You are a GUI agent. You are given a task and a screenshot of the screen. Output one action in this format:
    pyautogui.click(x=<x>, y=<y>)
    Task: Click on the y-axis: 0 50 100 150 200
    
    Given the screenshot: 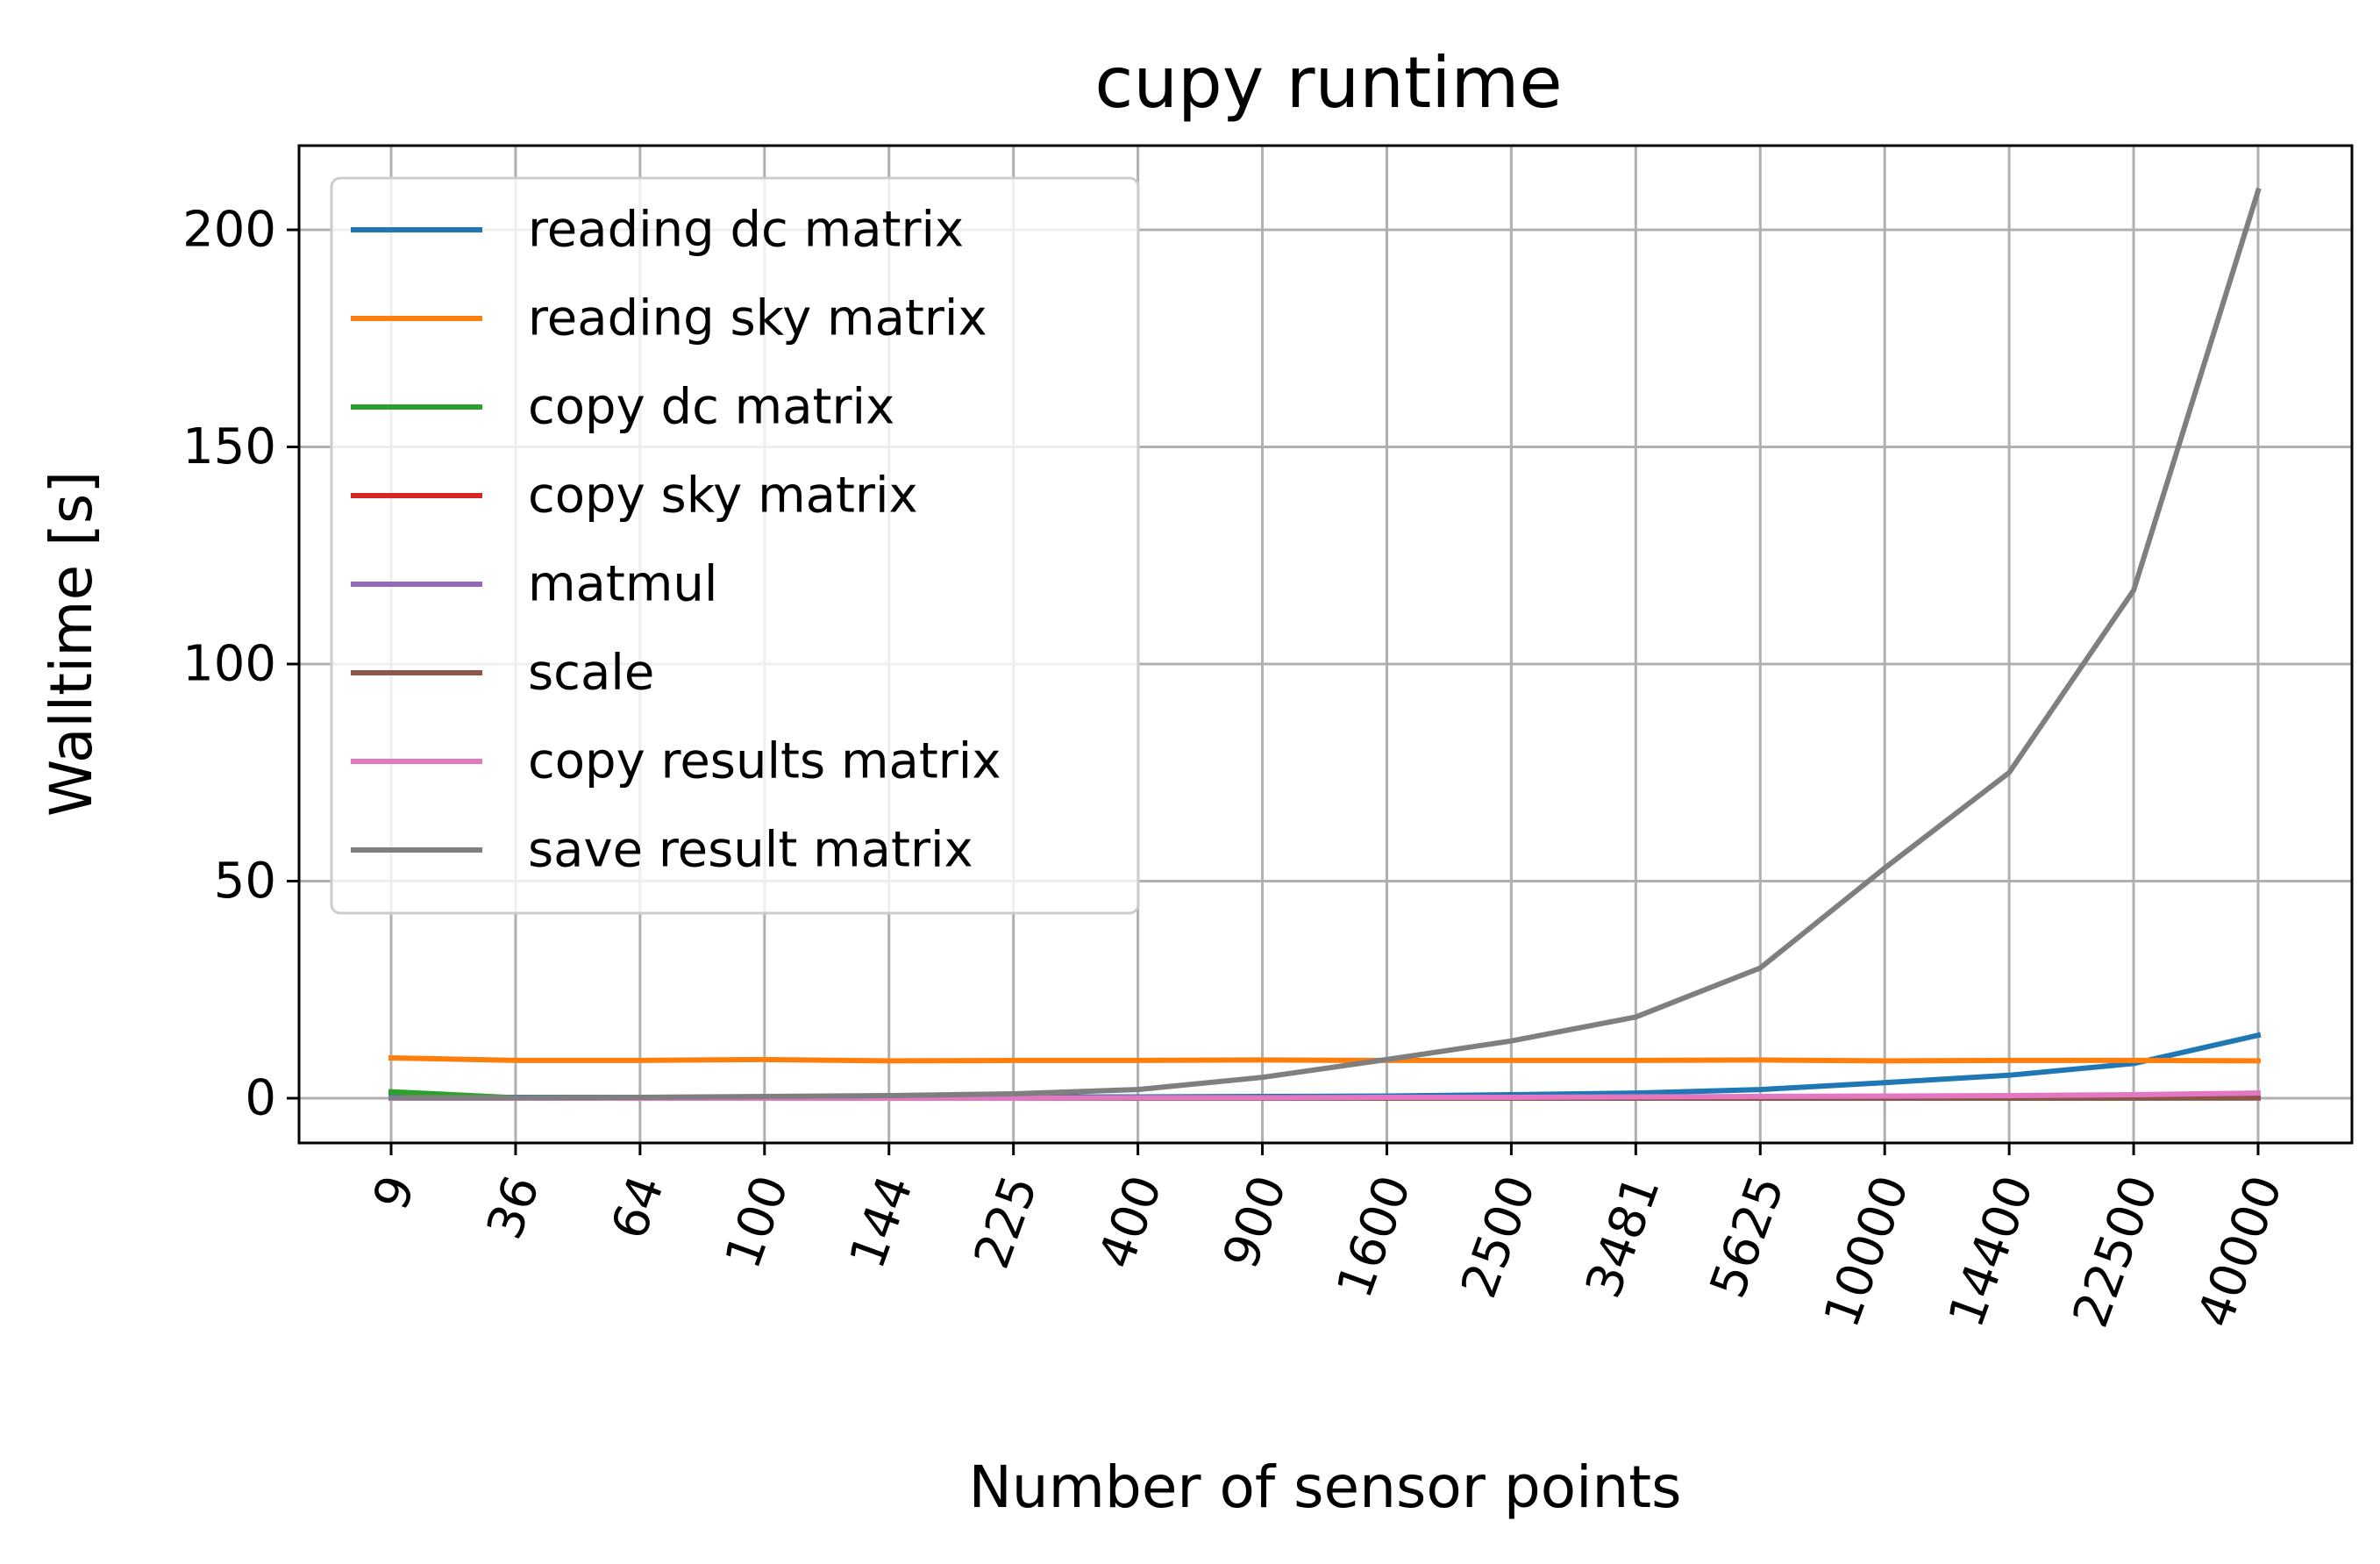 What is the action you would take?
    pyautogui.click(x=240, y=665)
    